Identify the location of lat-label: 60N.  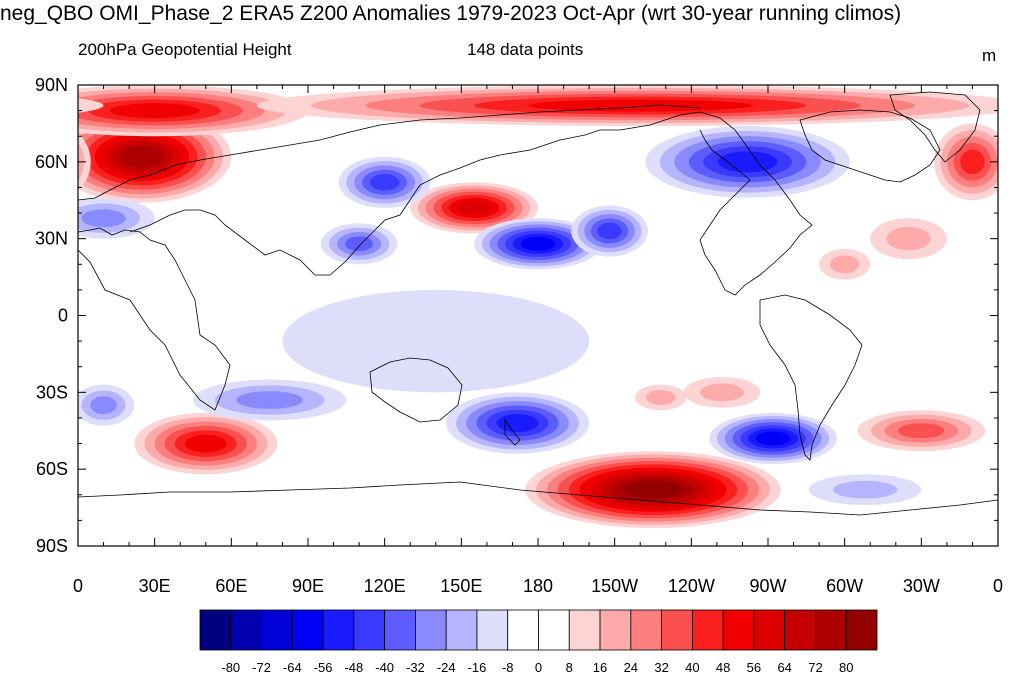
(51, 162).